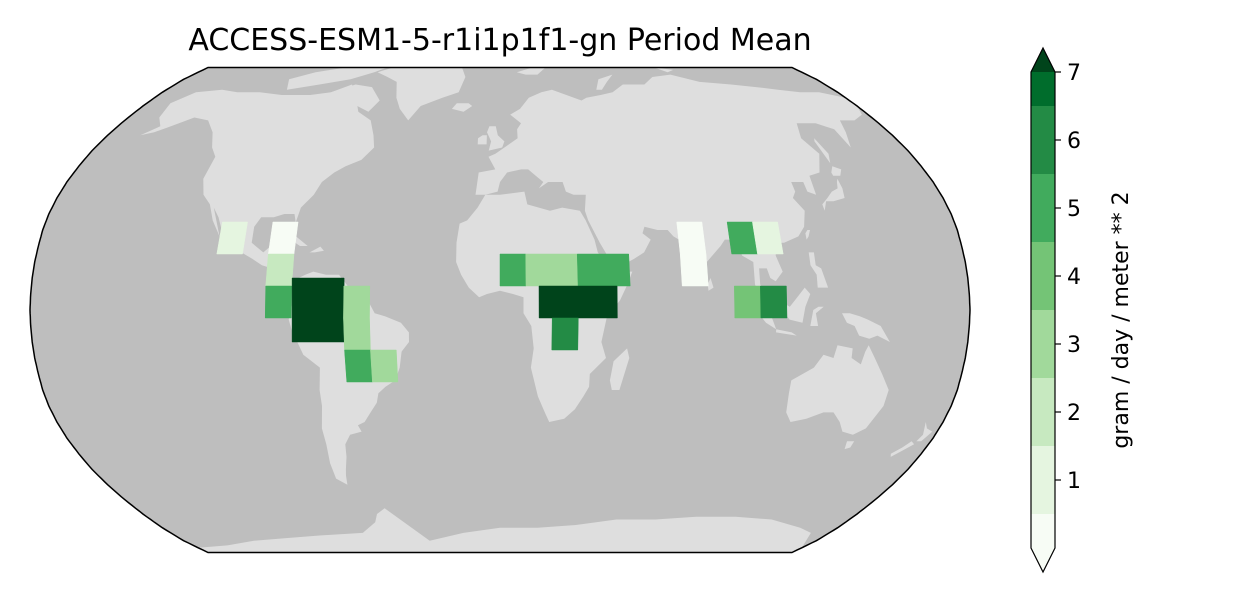 The image size is (1236, 600). I want to click on colorbar-tick-label: 2, so click(1074, 413).